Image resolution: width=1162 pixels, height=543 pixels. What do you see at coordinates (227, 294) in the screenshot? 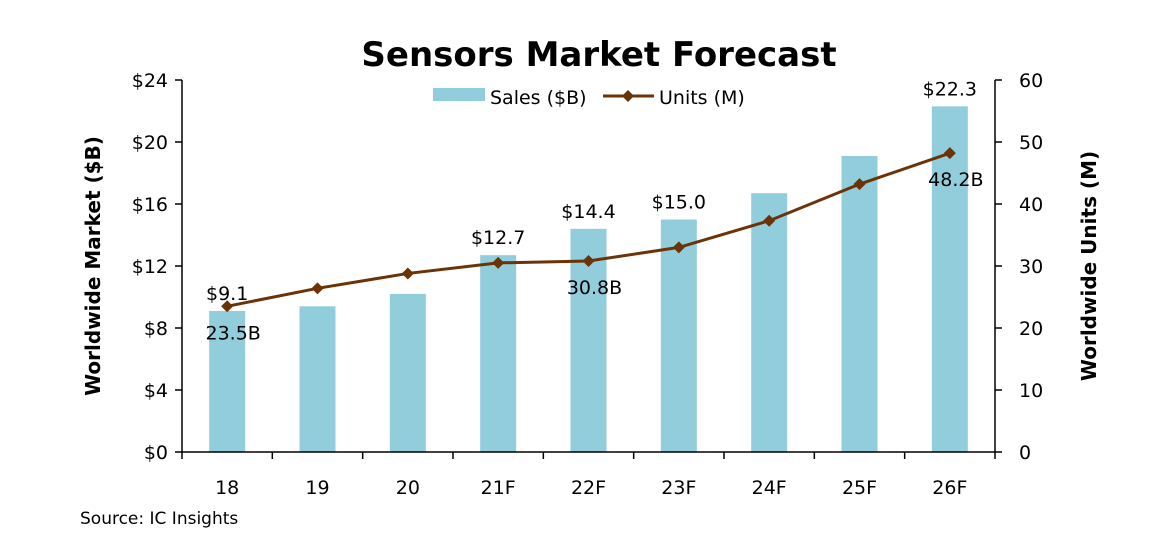
I see `sales-data-label: $9.1` at bounding box center [227, 294].